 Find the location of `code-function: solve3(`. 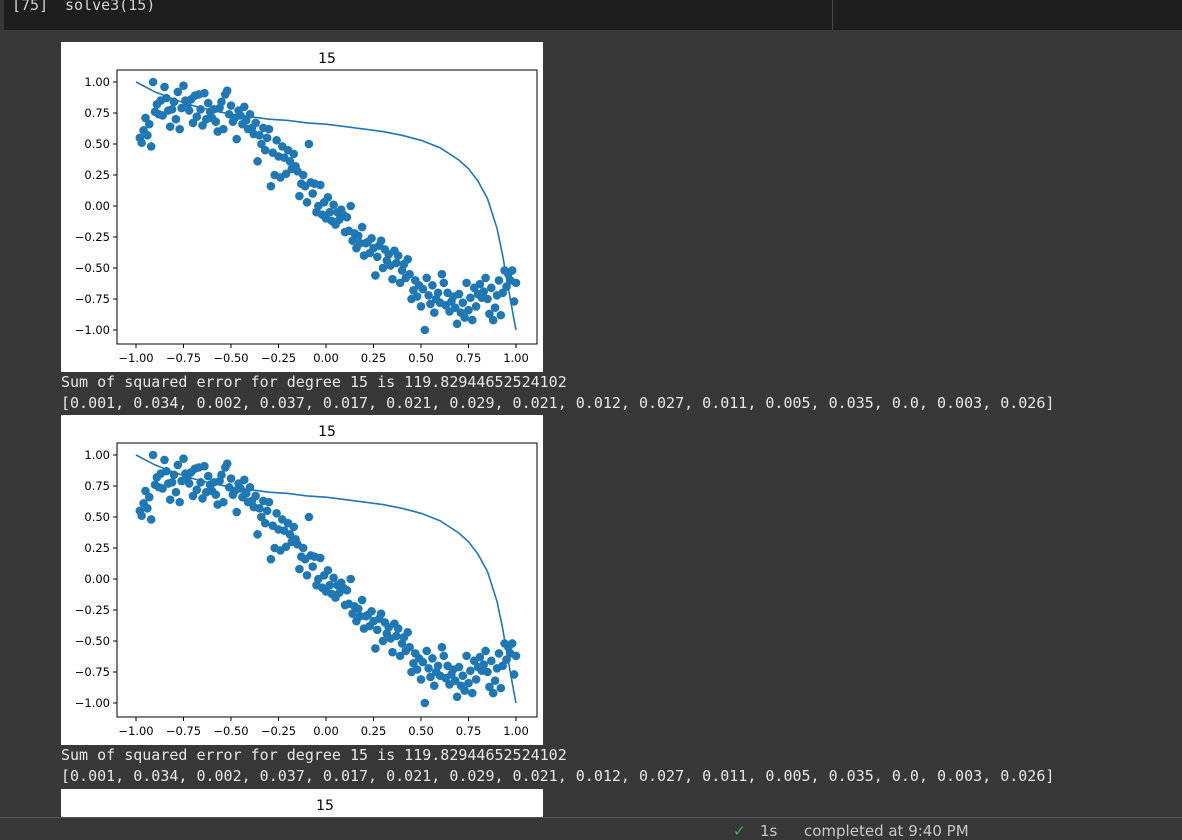

code-function: solve3( is located at coordinates (97, 7).